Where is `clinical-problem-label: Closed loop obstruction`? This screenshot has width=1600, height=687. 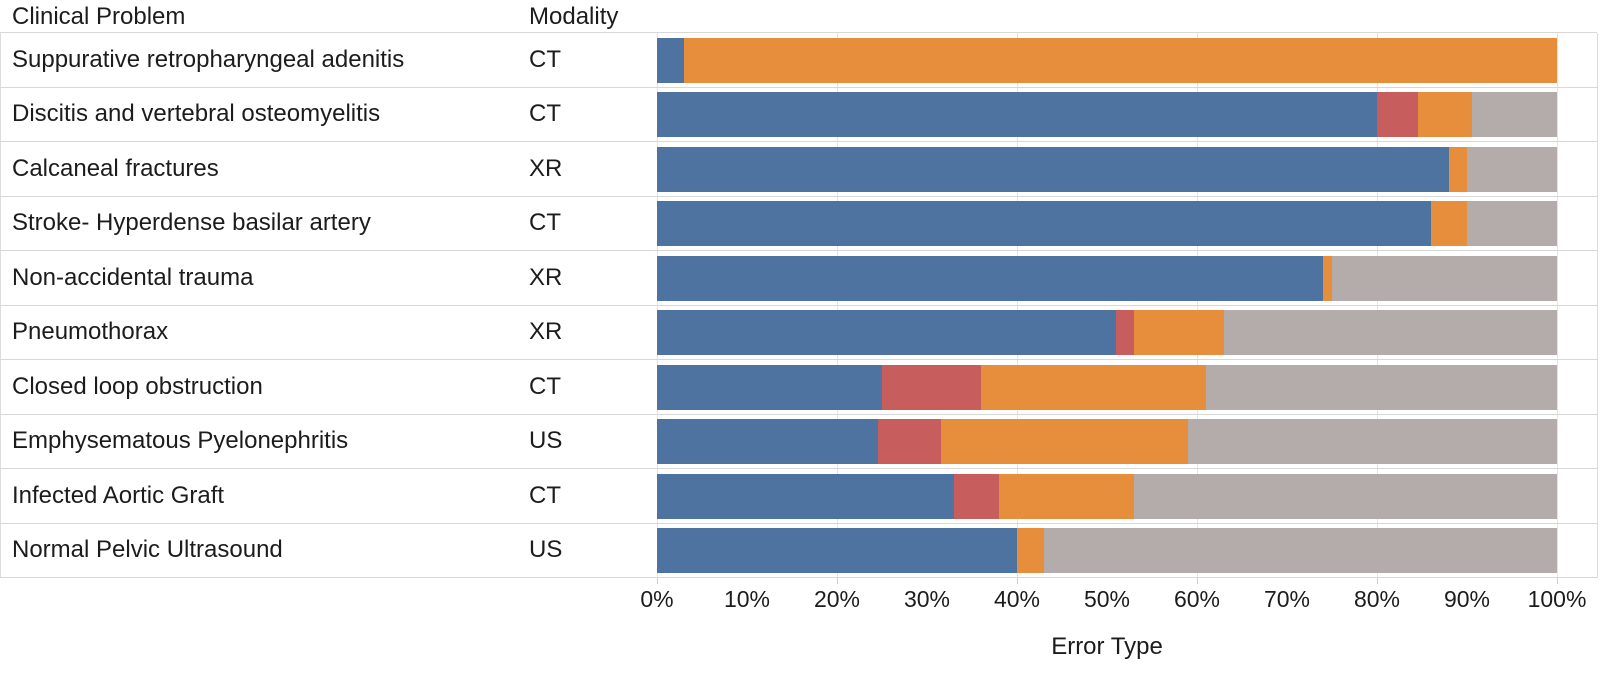 clinical-problem-label: Closed loop obstruction is located at coordinates (137, 386).